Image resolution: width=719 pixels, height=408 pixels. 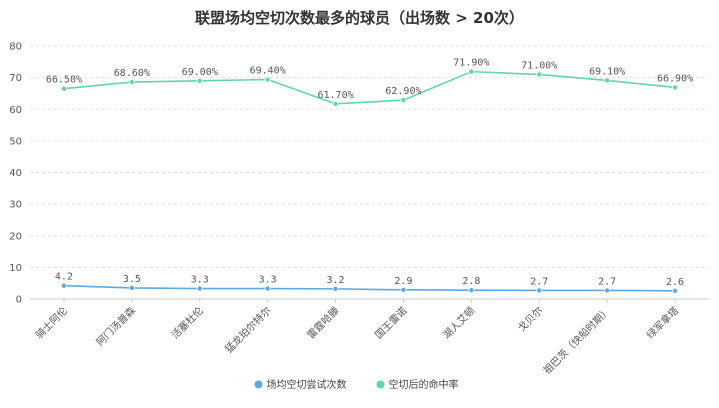 What do you see at coordinates (471, 281) in the screenshot?
I see `data-label: 2.8` at bounding box center [471, 281].